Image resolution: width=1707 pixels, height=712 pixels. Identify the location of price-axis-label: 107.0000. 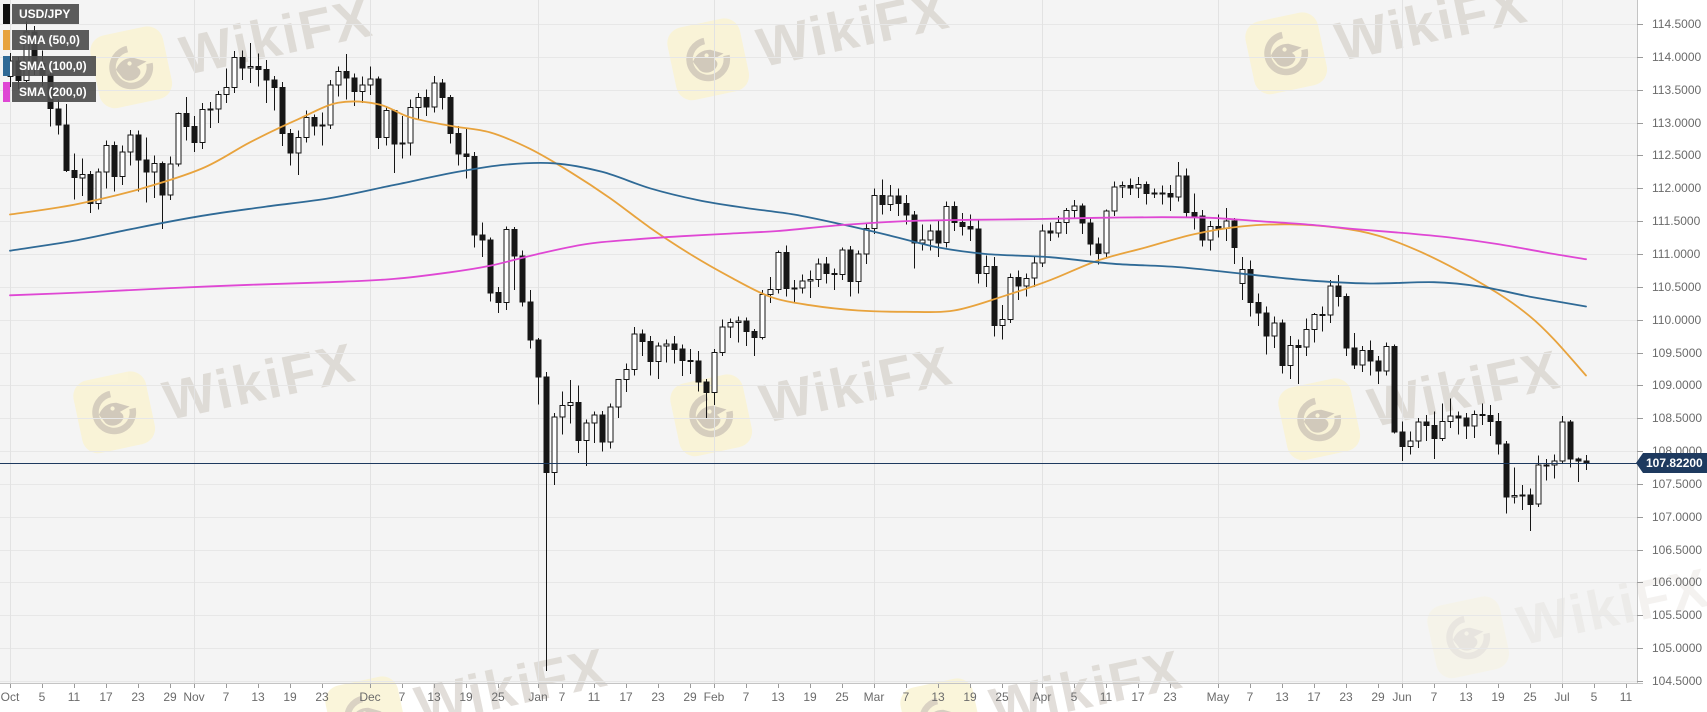
(1677, 517).